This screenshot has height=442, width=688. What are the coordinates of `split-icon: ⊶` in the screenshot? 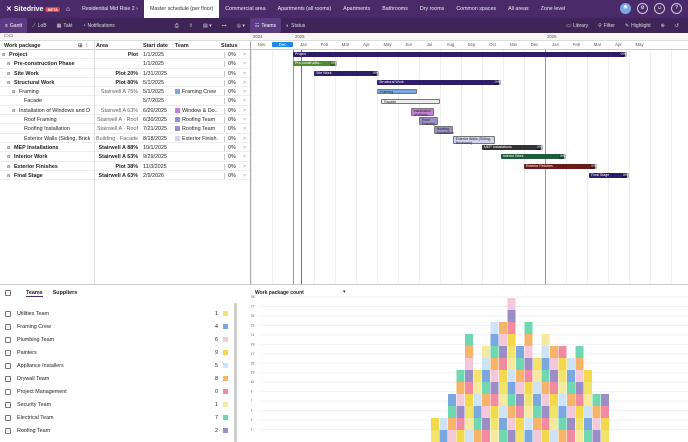 It's located at (224, 25).